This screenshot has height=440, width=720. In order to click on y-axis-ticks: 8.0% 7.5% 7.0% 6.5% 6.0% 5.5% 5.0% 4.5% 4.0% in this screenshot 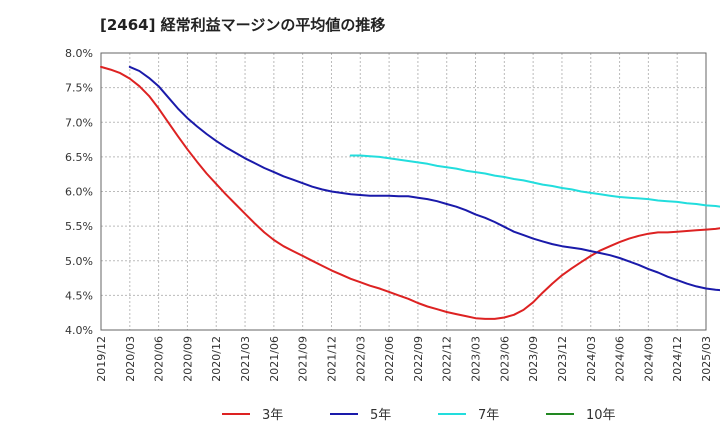, I will do `click(79, 192)`.